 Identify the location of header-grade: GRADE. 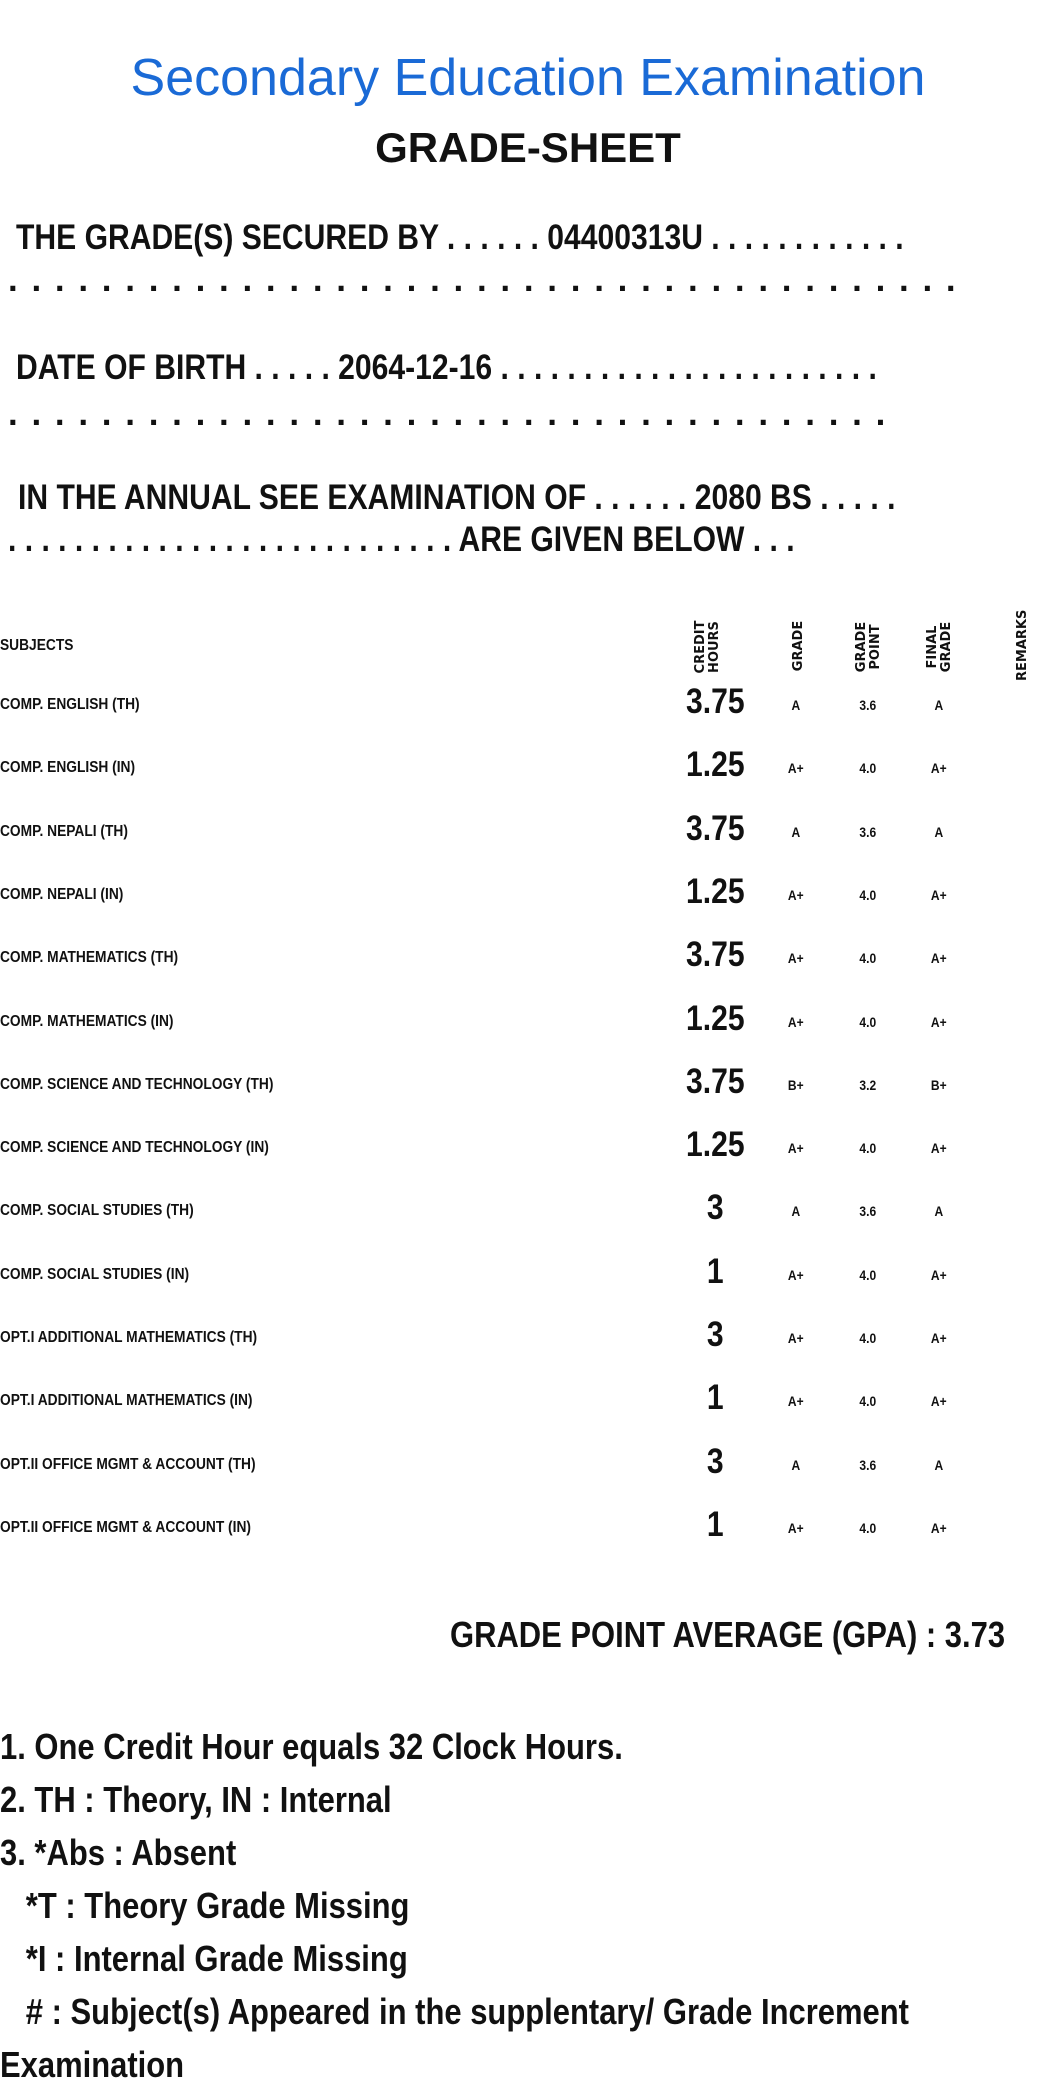
(798, 646).